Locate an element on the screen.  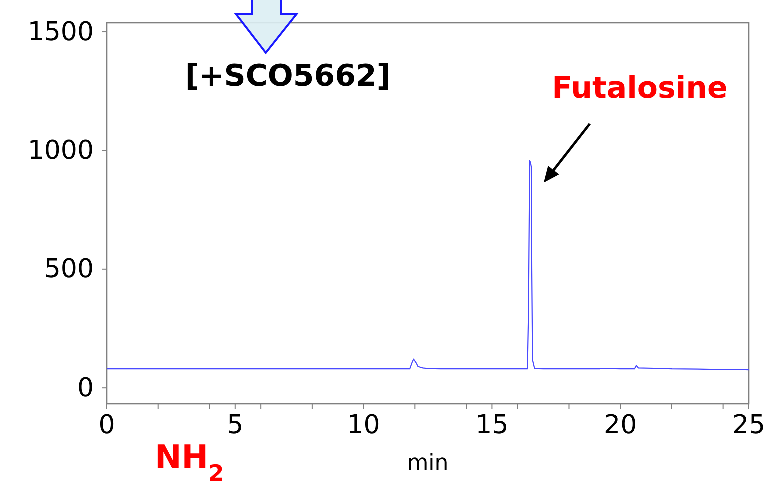
x-tick-label: 25 is located at coordinates (749, 425).